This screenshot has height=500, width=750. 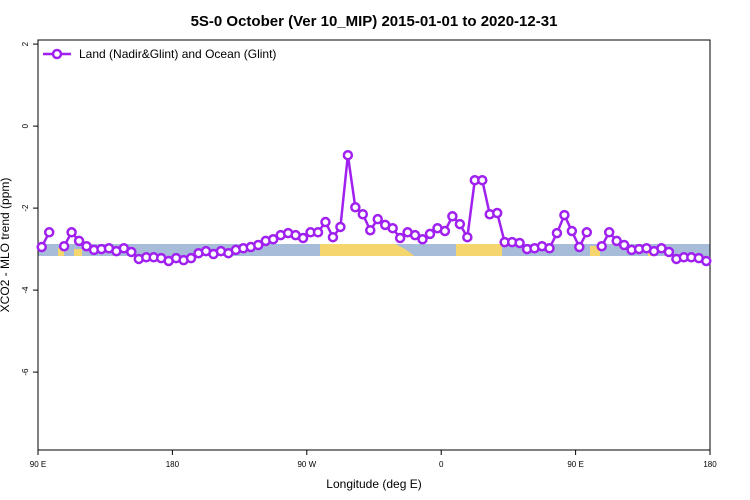 What do you see at coordinates (25, 208) in the screenshot?
I see `y-tick-label: -2` at bounding box center [25, 208].